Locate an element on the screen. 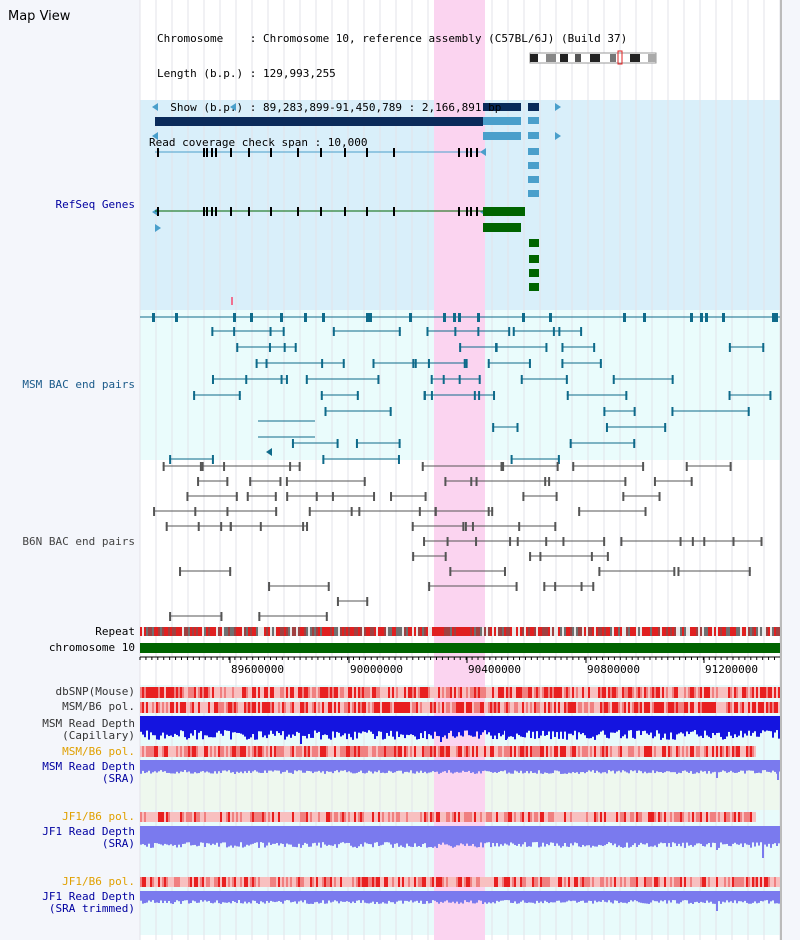 The height and width of the screenshot is (940, 800). track-label-jf1-b6-pol-1: JF1/B6 pol. is located at coordinates (98, 816).